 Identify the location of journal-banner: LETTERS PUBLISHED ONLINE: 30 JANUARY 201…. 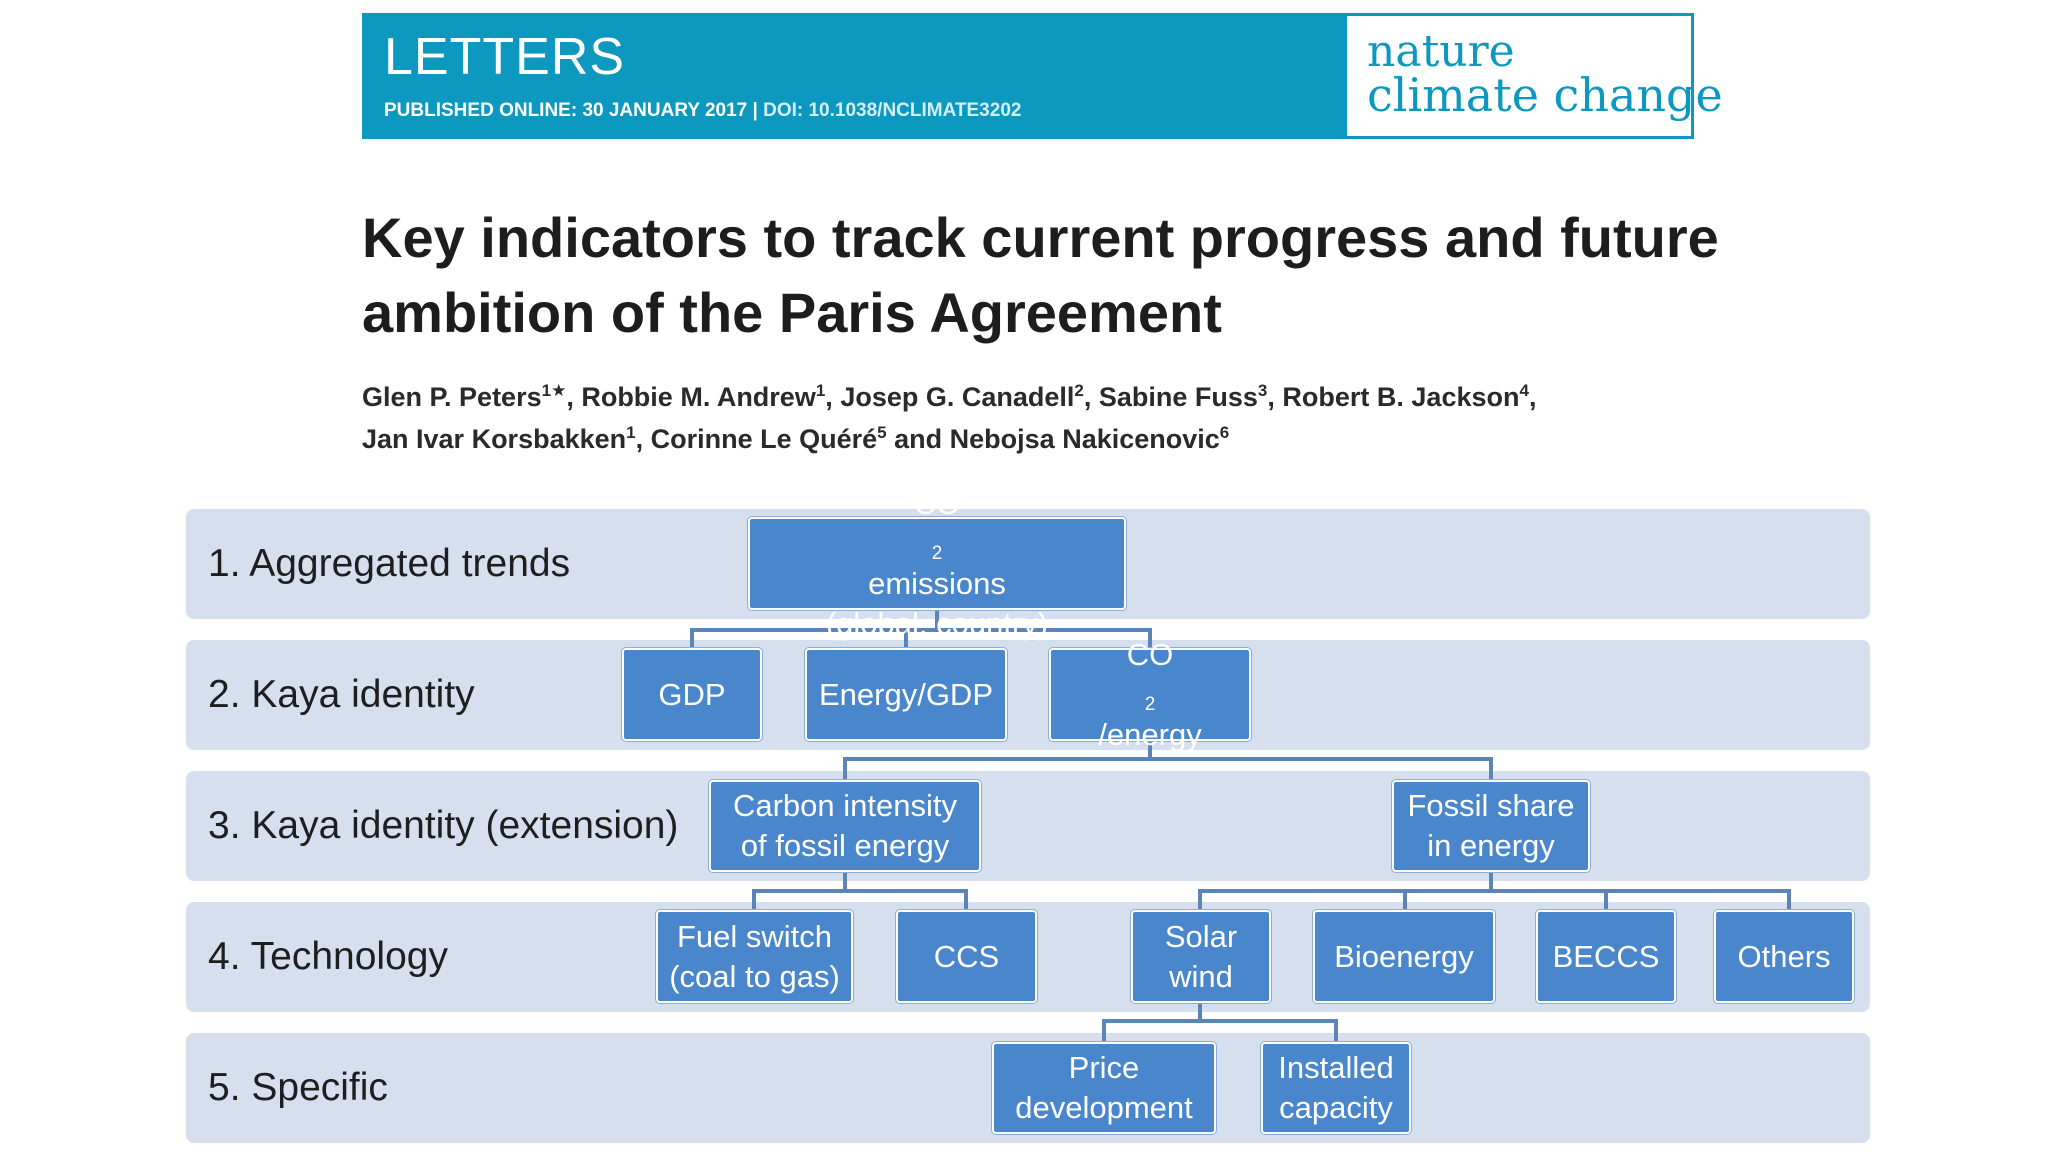
(1042, 76).